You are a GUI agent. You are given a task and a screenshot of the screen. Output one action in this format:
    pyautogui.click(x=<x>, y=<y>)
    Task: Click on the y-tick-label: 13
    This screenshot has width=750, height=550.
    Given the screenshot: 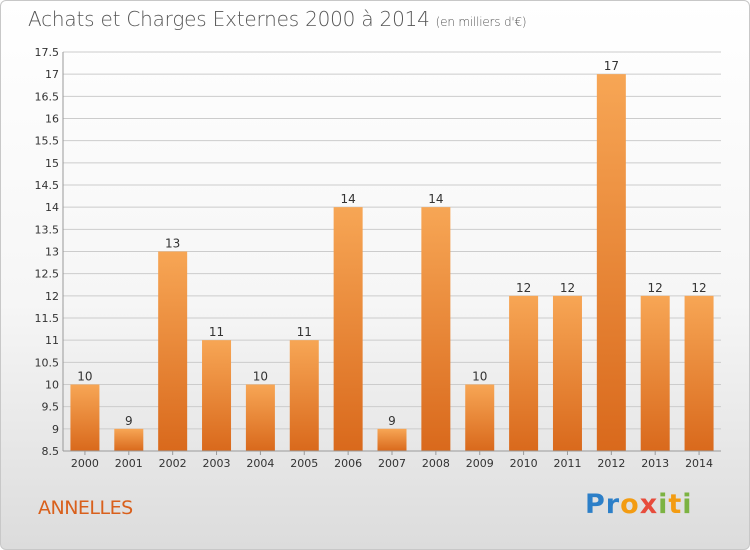 What is the action you would take?
    pyautogui.click(x=52, y=252)
    